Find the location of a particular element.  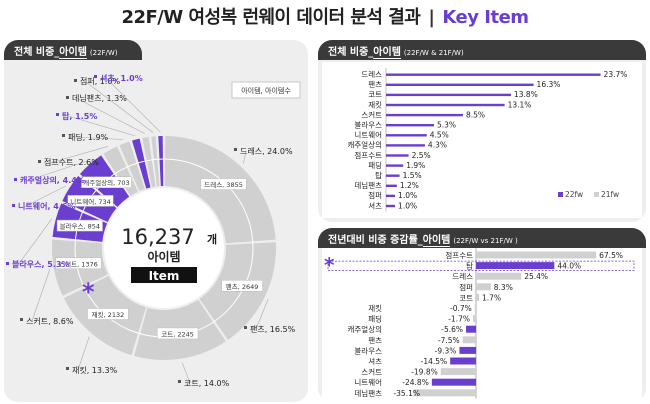

change-subtitle: (22F/W vs 21F/W ) is located at coordinates (485, 241).